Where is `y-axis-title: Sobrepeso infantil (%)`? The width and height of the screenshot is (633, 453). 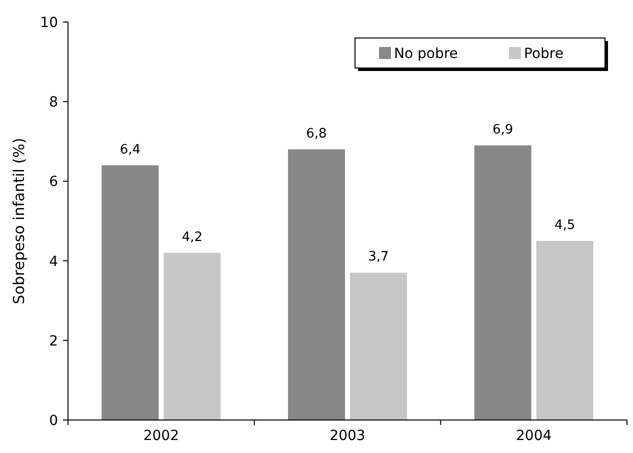
y-axis-title: Sobrepeso infantil (%) is located at coordinates (19, 221).